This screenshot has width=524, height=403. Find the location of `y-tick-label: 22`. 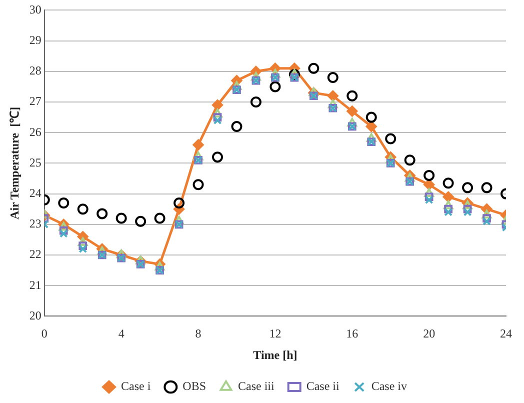

y-tick-label: 22 is located at coordinates (35, 254).